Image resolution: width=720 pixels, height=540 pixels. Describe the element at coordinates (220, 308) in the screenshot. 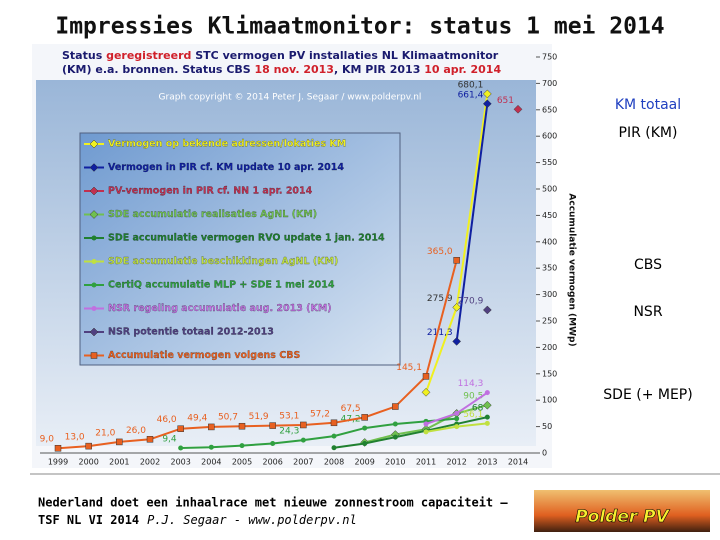

I see `legend-label: NSR regeling accumulatie aug. 2013 (KM)` at that location.